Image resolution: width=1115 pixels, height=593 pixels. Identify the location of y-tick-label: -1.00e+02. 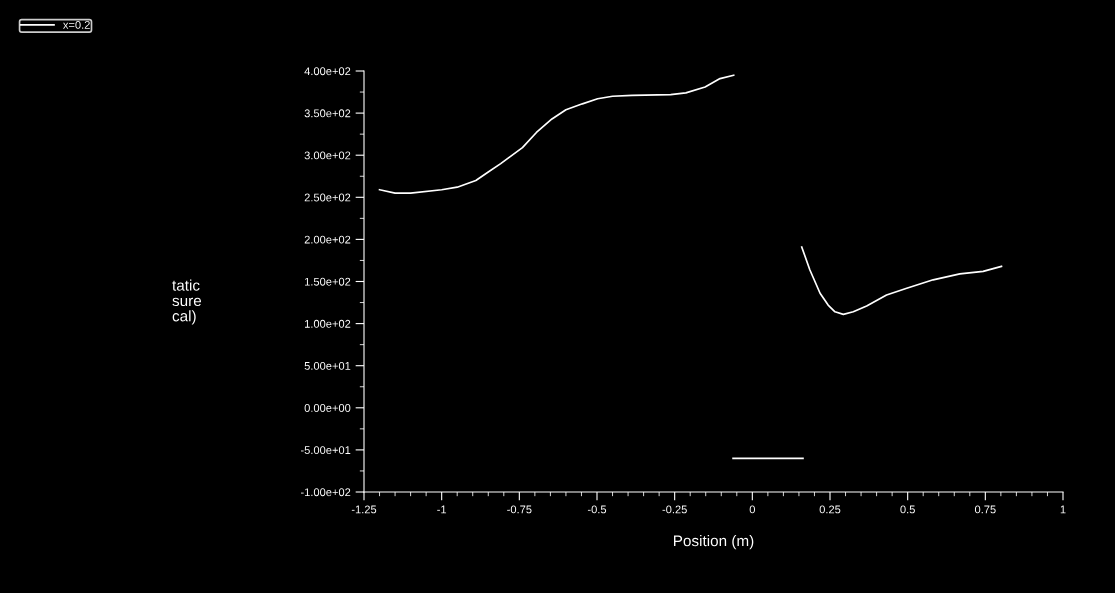
(325, 492).